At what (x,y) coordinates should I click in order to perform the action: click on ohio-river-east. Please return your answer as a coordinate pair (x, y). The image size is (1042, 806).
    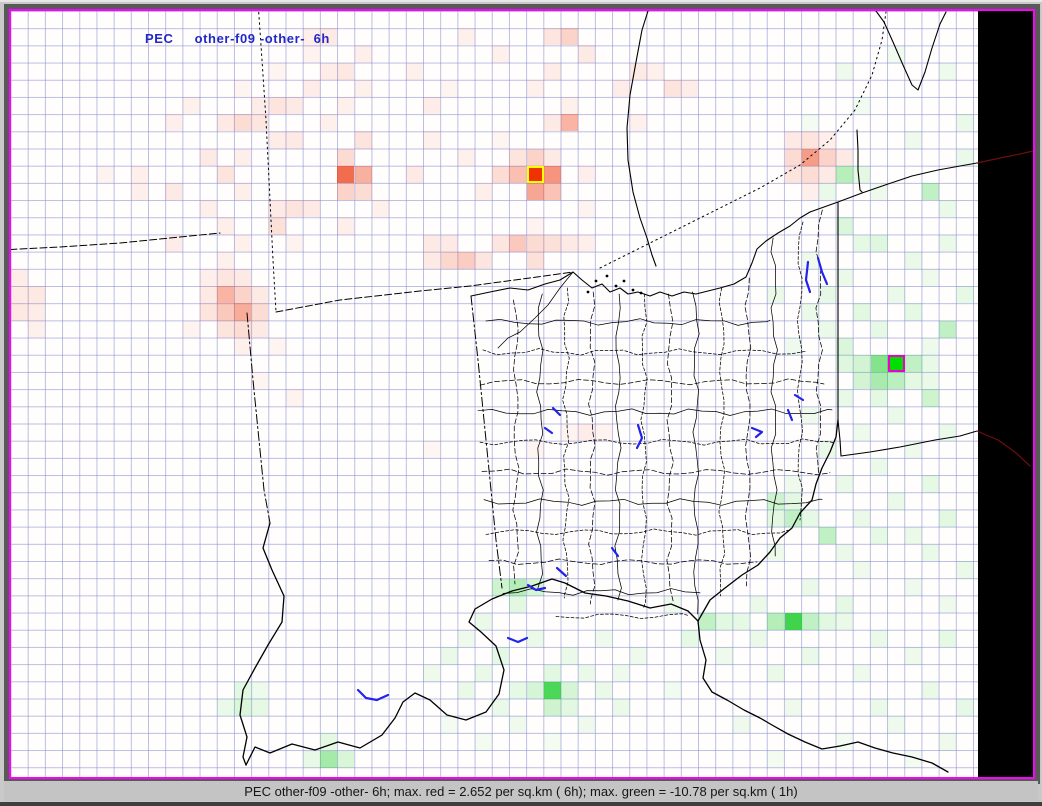
    Looking at the image, I should click on (768, 520).